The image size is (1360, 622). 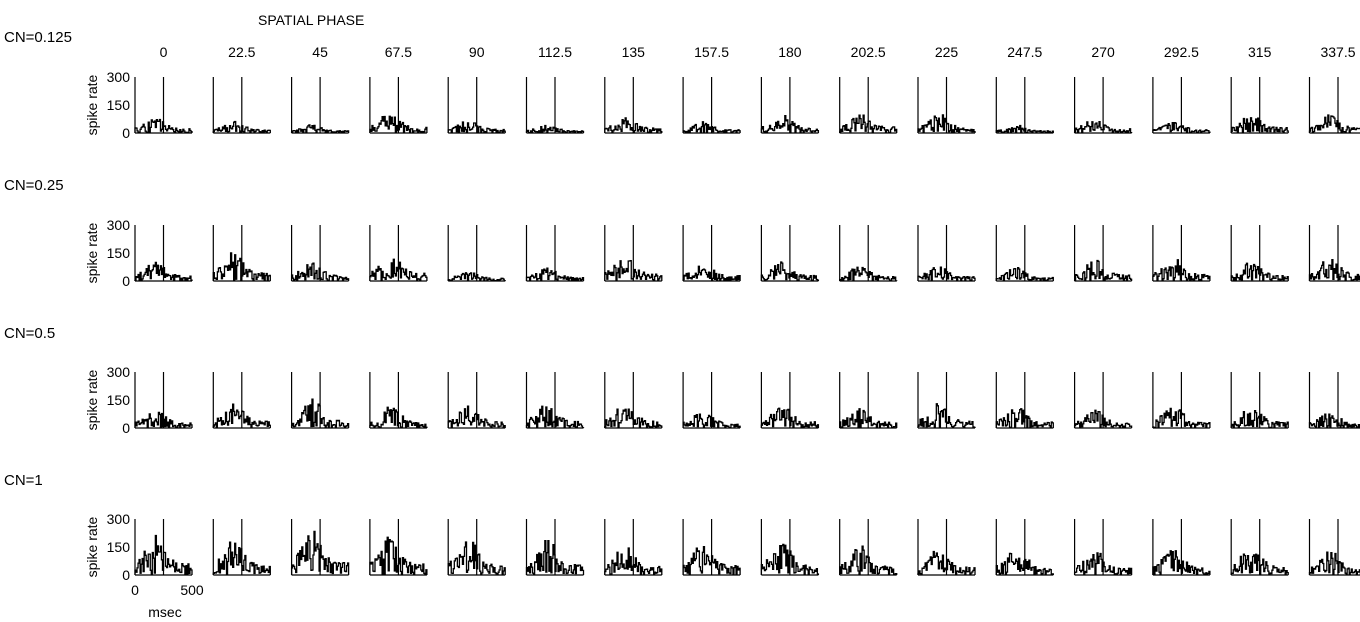 What do you see at coordinates (1260, 52) in the screenshot?
I see `phase-label: 315` at bounding box center [1260, 52].